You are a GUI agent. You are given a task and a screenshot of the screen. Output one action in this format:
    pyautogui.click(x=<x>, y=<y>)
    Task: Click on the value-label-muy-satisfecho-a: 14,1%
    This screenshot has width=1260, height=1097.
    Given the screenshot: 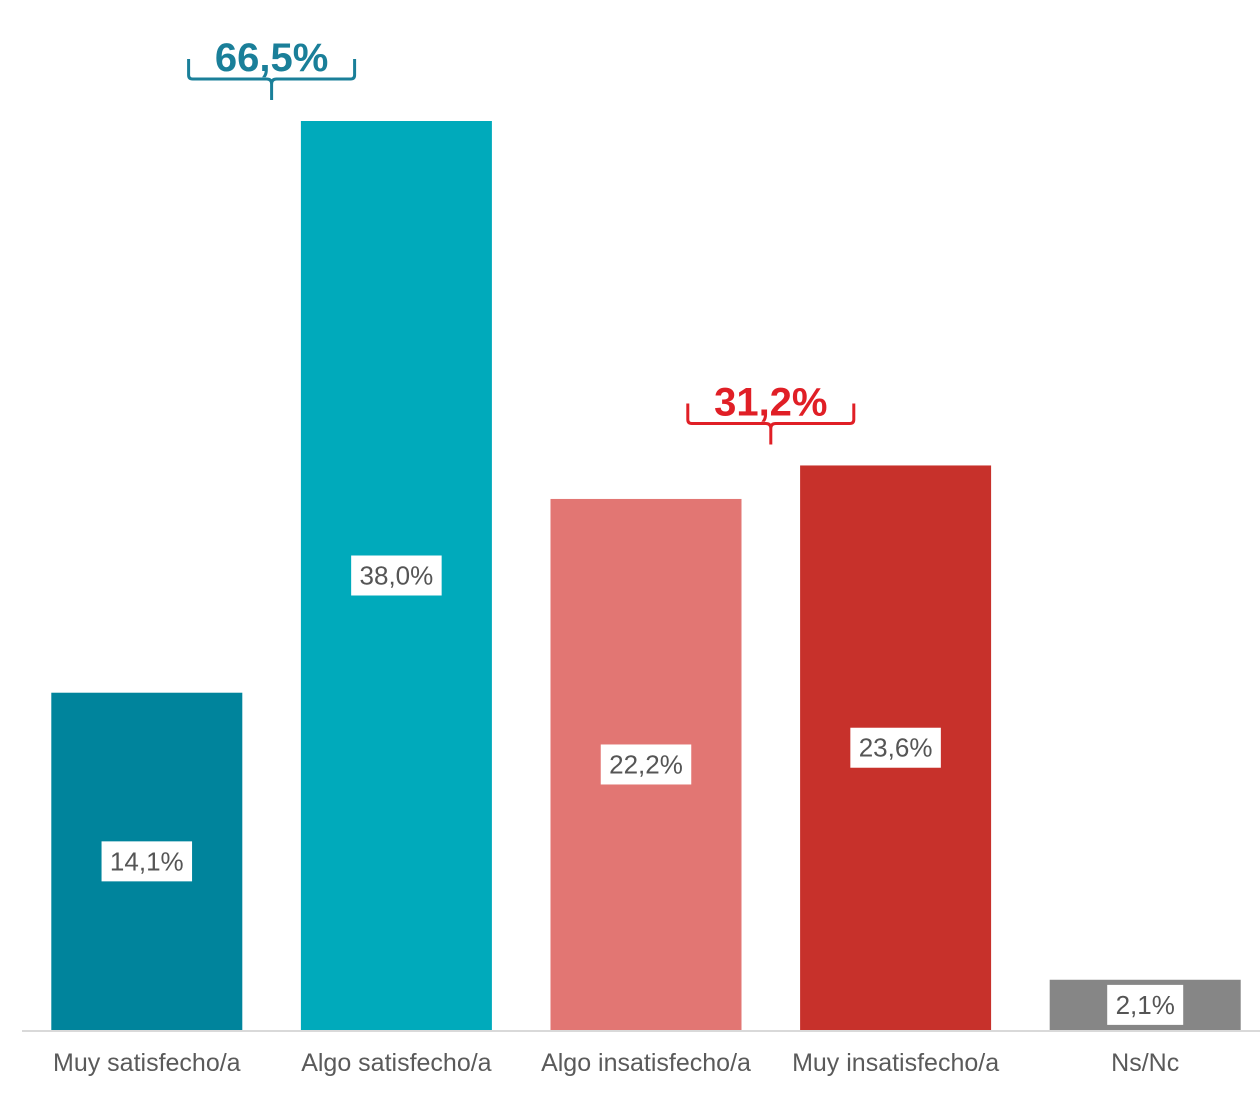 What is the action you would take?
    pyautogui.click(x=147, y=861)
    